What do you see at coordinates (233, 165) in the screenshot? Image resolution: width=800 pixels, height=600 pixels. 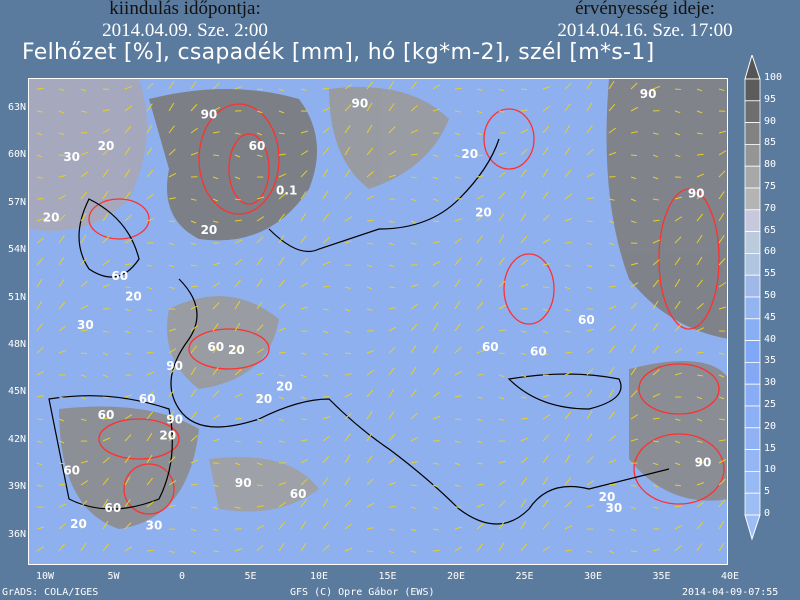 I see `cloud-area-north-sea` at bounding box center [233, 165].